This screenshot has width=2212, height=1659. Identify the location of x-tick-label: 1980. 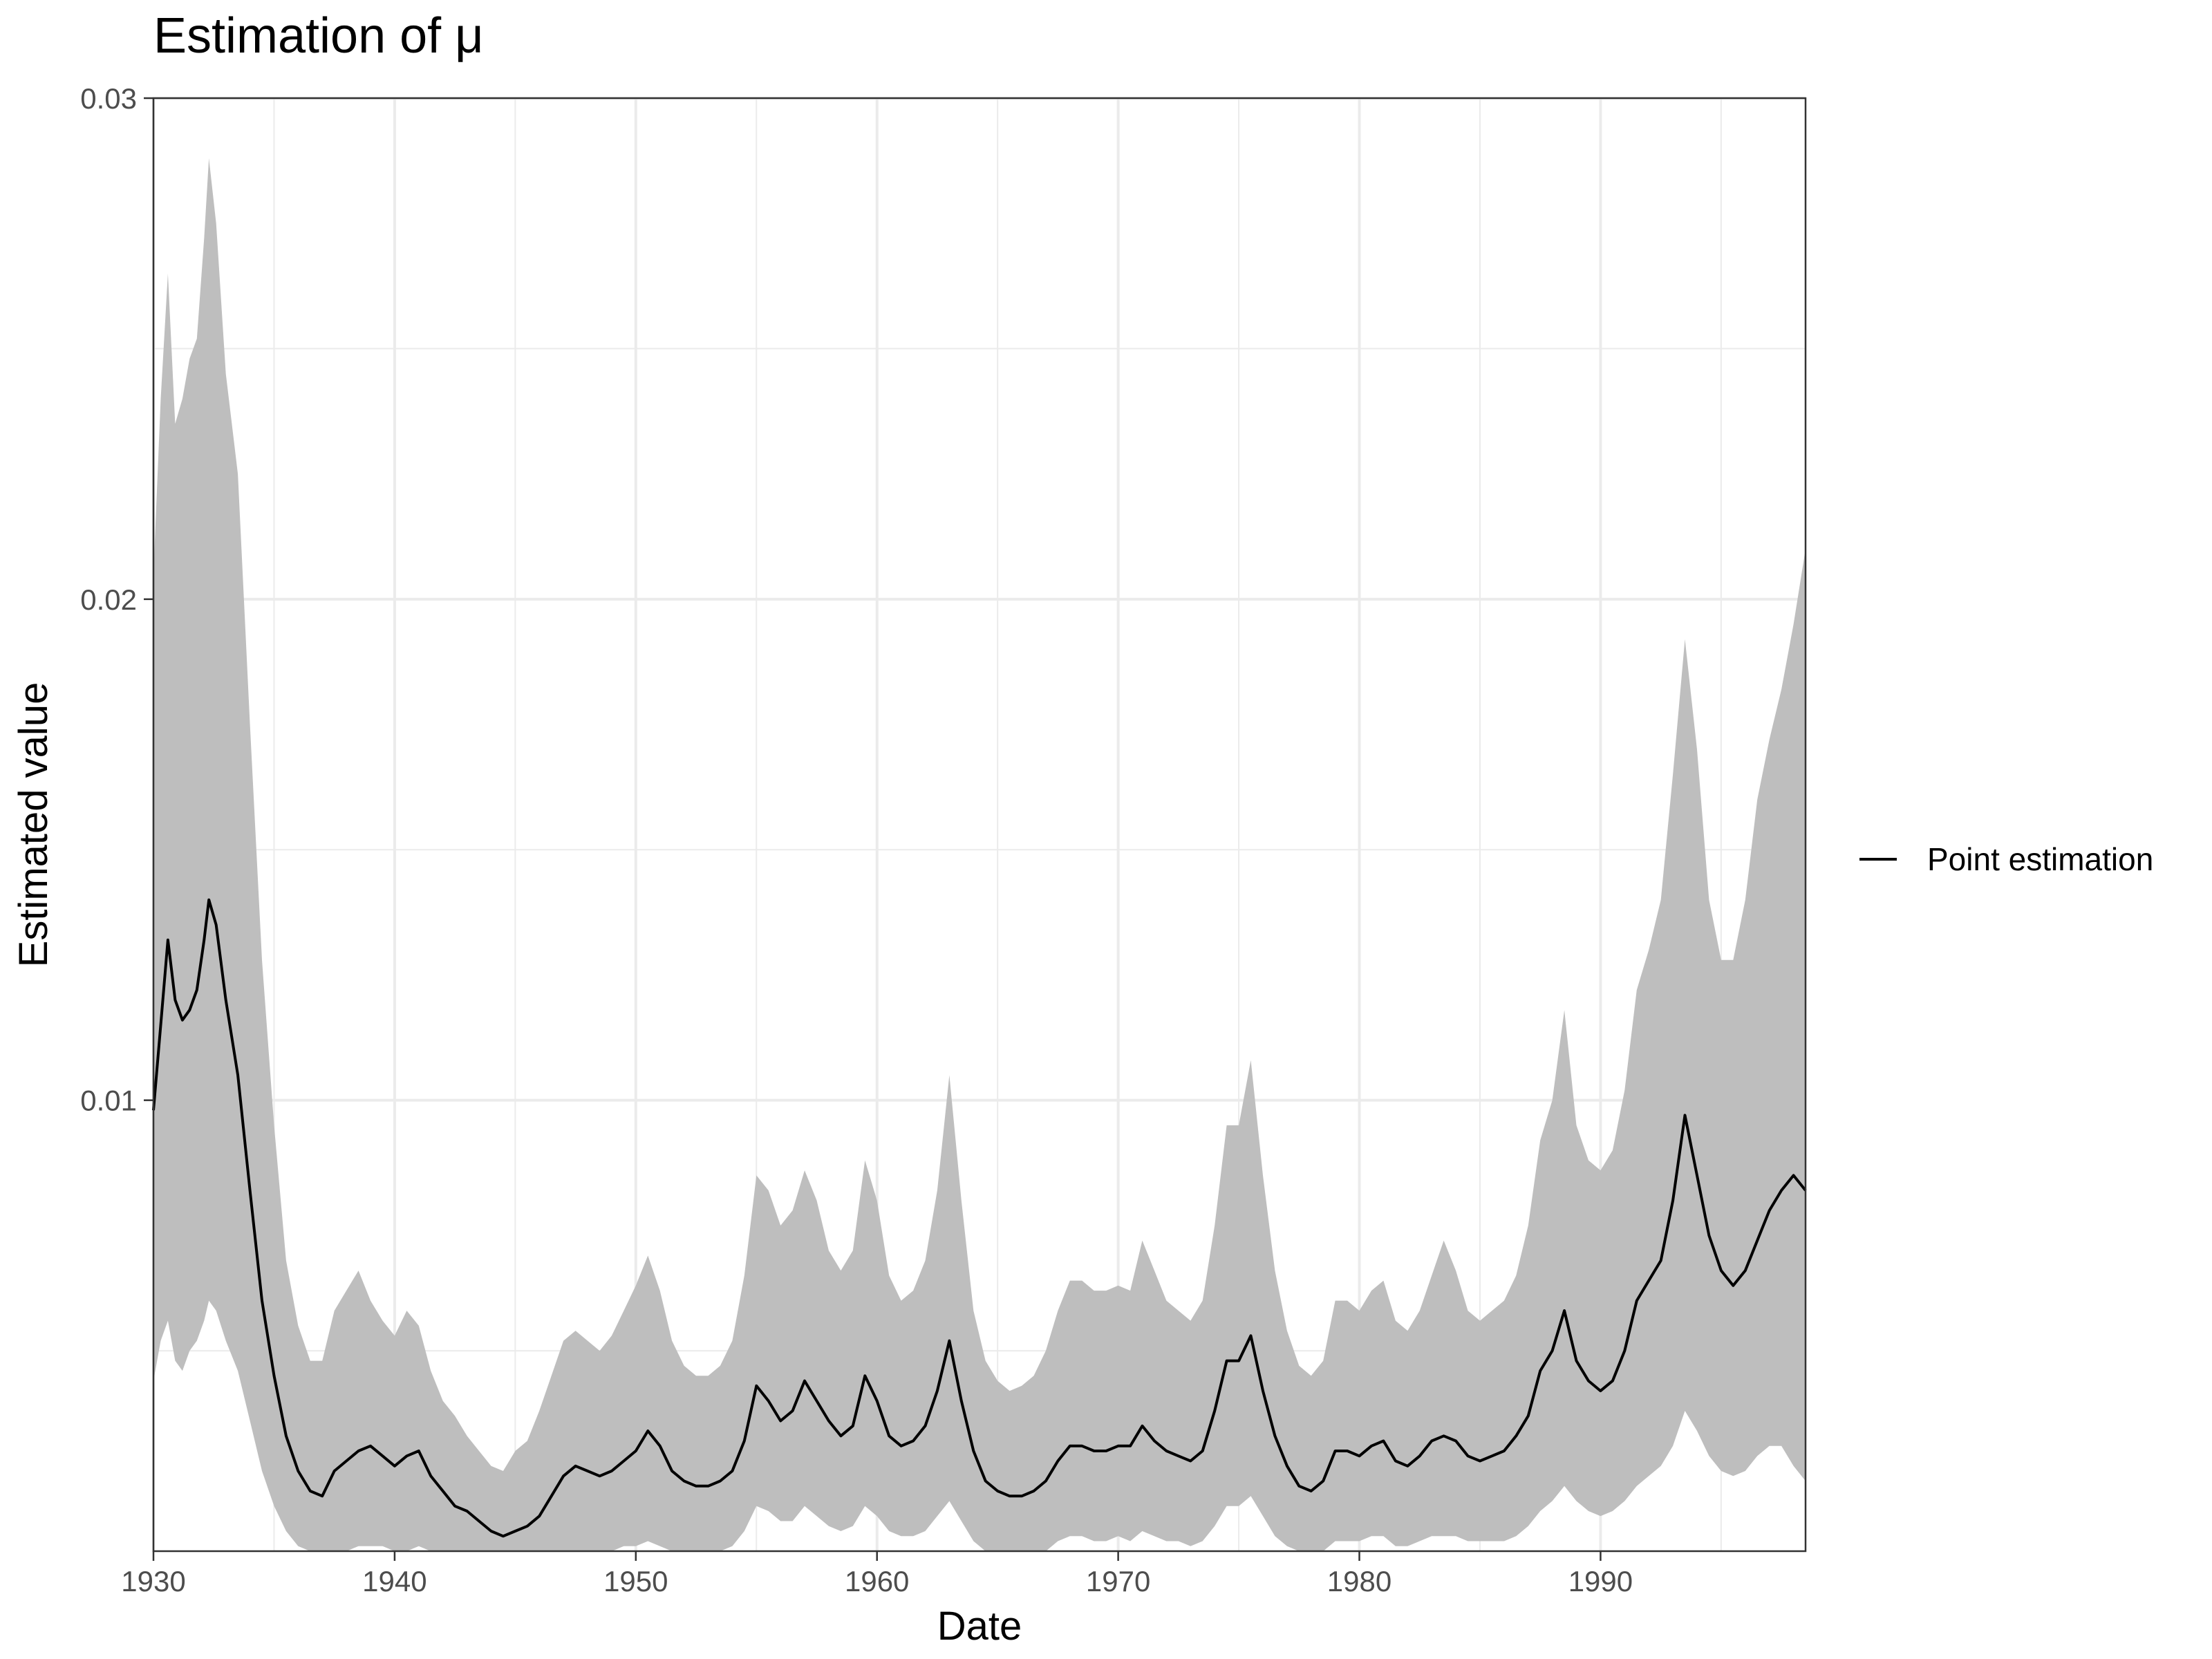
(1359, 1581).